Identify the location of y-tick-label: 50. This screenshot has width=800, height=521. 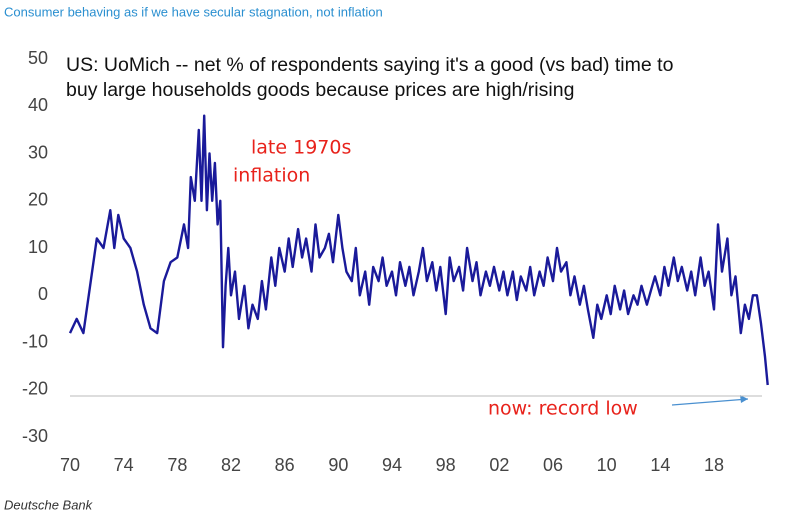
(38, 58).